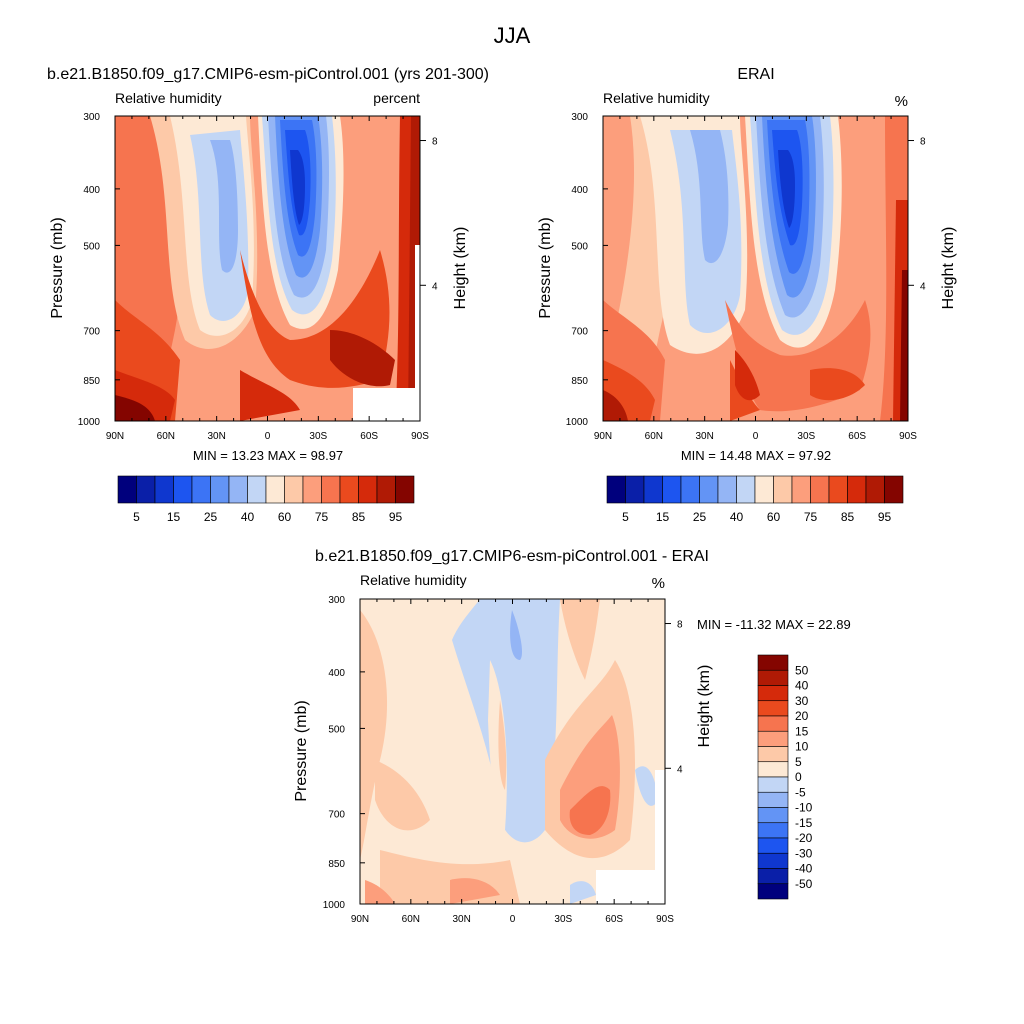 The width and height of the screenshot is (1024, 1024). Describe the element at coordinates (91, 381) in the screenshot. I see `y-tick-label: 850` at that location.